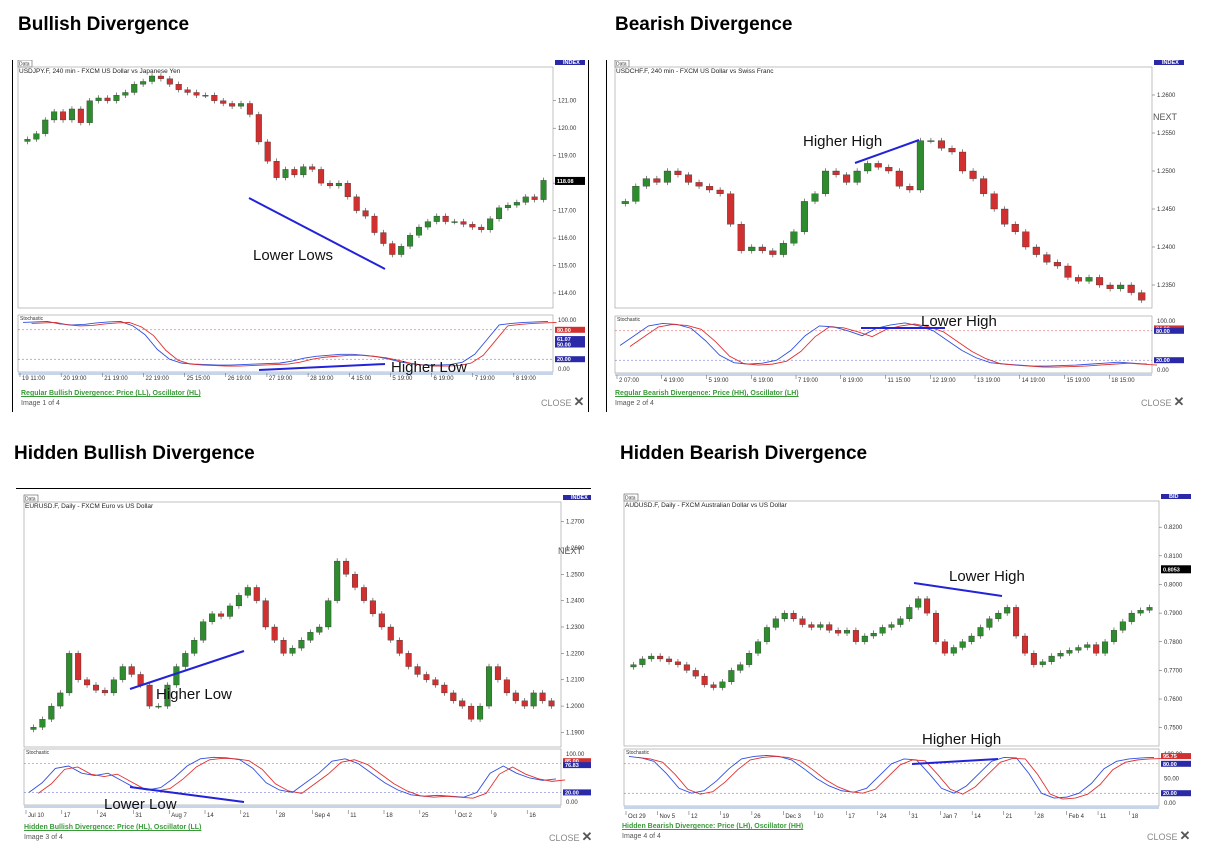 The width and height of the screenshot is (1224, 850). Describe the element at coordinates (634, 403) in the screenshot. I see `image-index: Image 2 of 4` at that location.